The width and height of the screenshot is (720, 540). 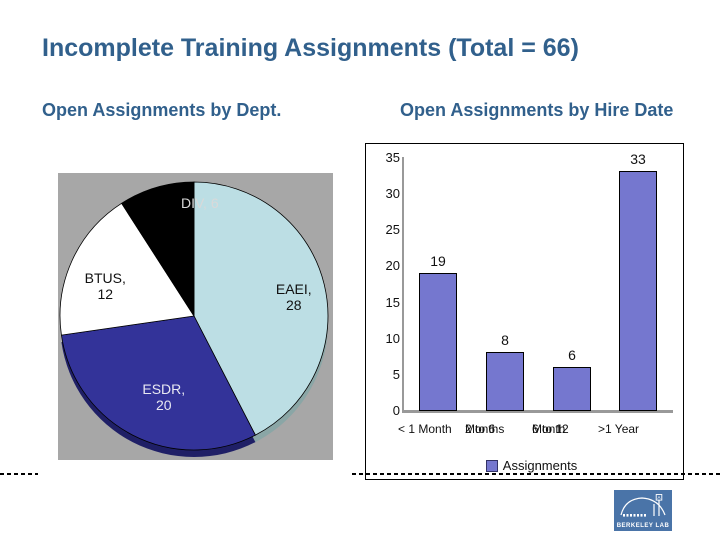 I want to click on pie-chart-heading: Open Assignments by Dept., so click(x=162, y=110).